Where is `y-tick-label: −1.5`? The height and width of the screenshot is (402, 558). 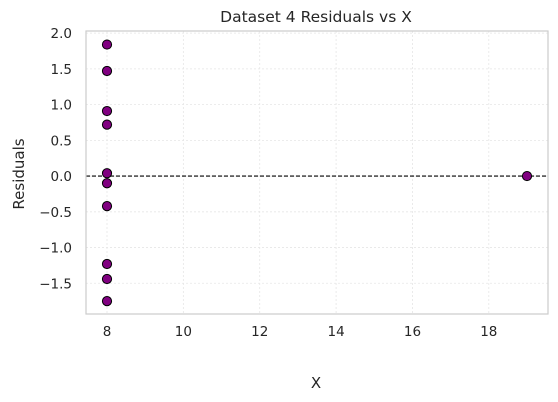
y-tick-label: −1.5 is located at coordinates (55, 284).